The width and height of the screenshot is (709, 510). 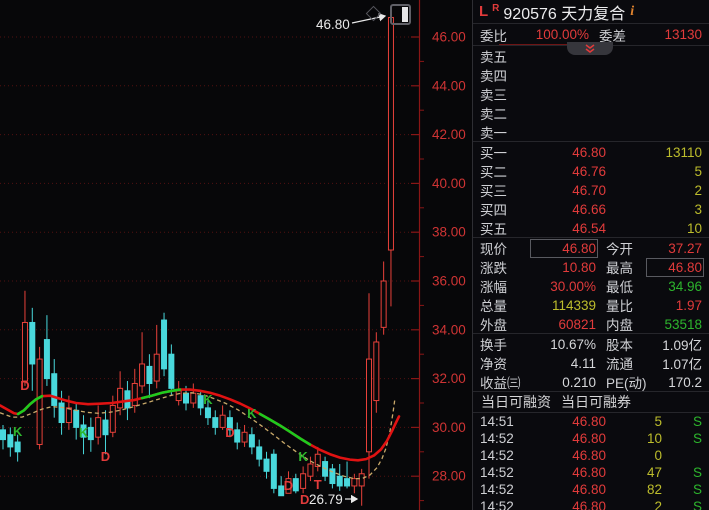 What do you see at coordinates (449, 378) in the screenshot?
I see `axis-tick-label: 32.00` at bounding box center [449, 378].